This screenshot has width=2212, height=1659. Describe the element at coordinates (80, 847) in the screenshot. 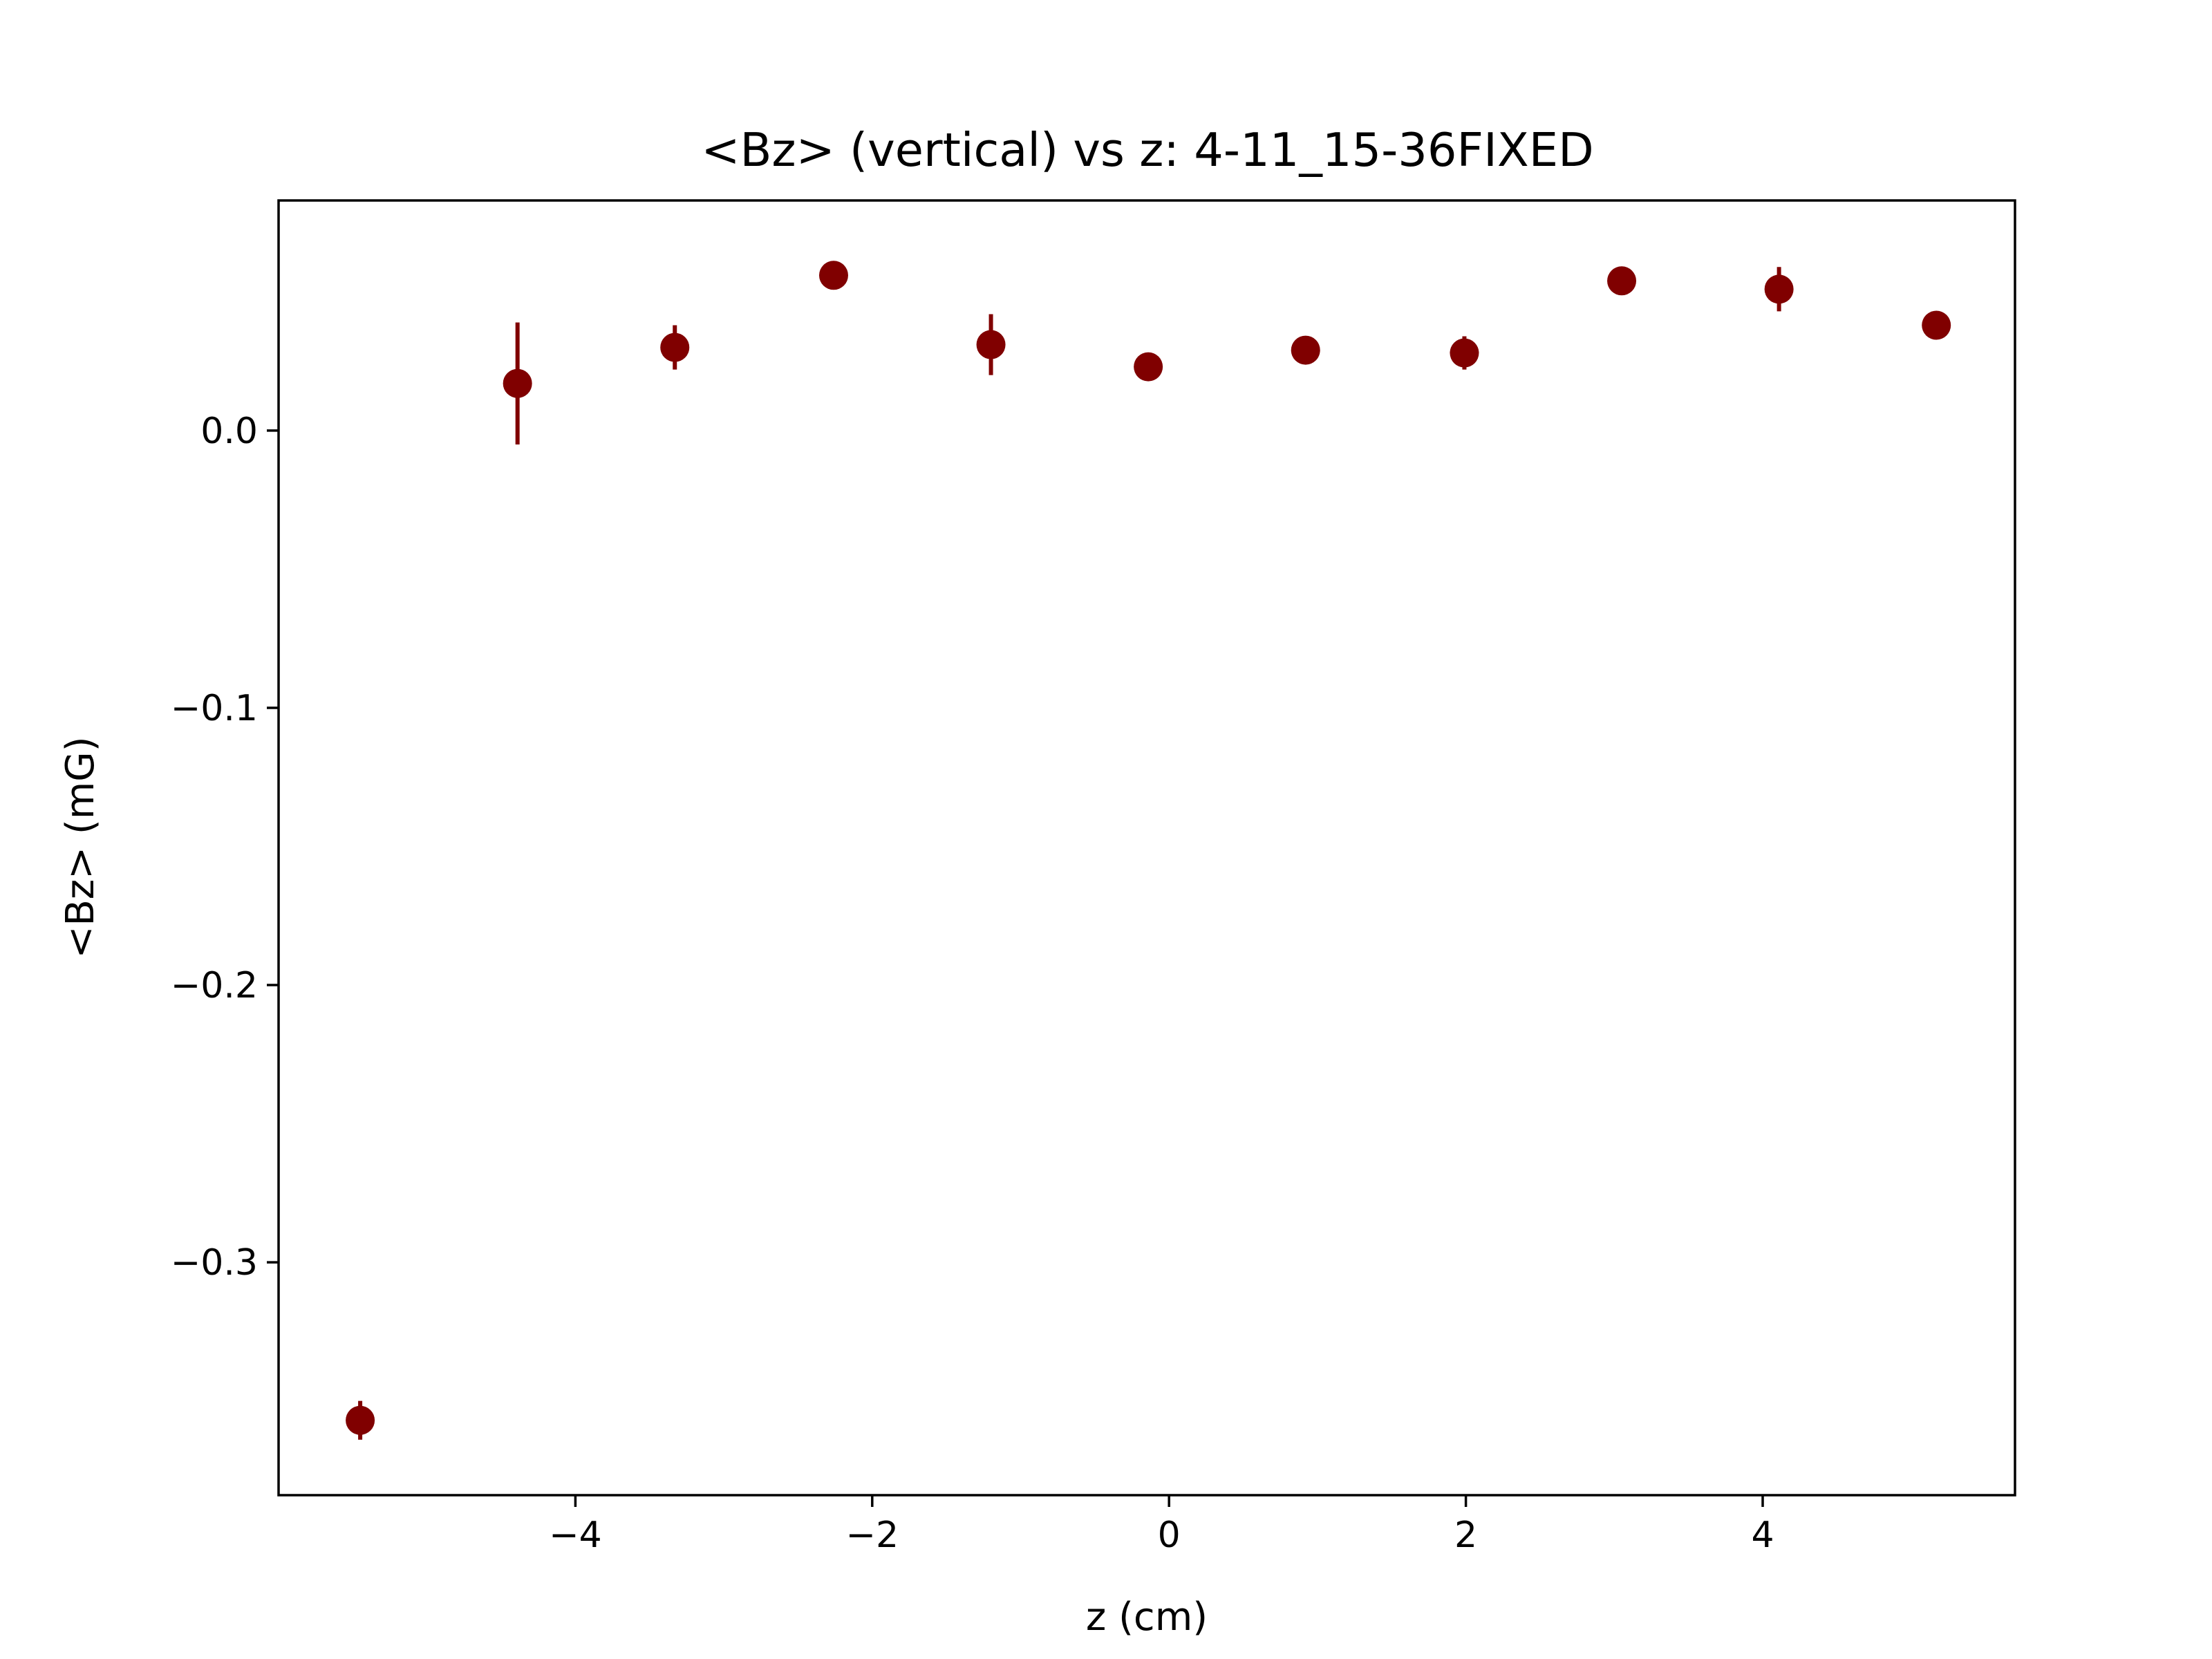

I see `y-axis-label: <Bz> (mG)` at that location.